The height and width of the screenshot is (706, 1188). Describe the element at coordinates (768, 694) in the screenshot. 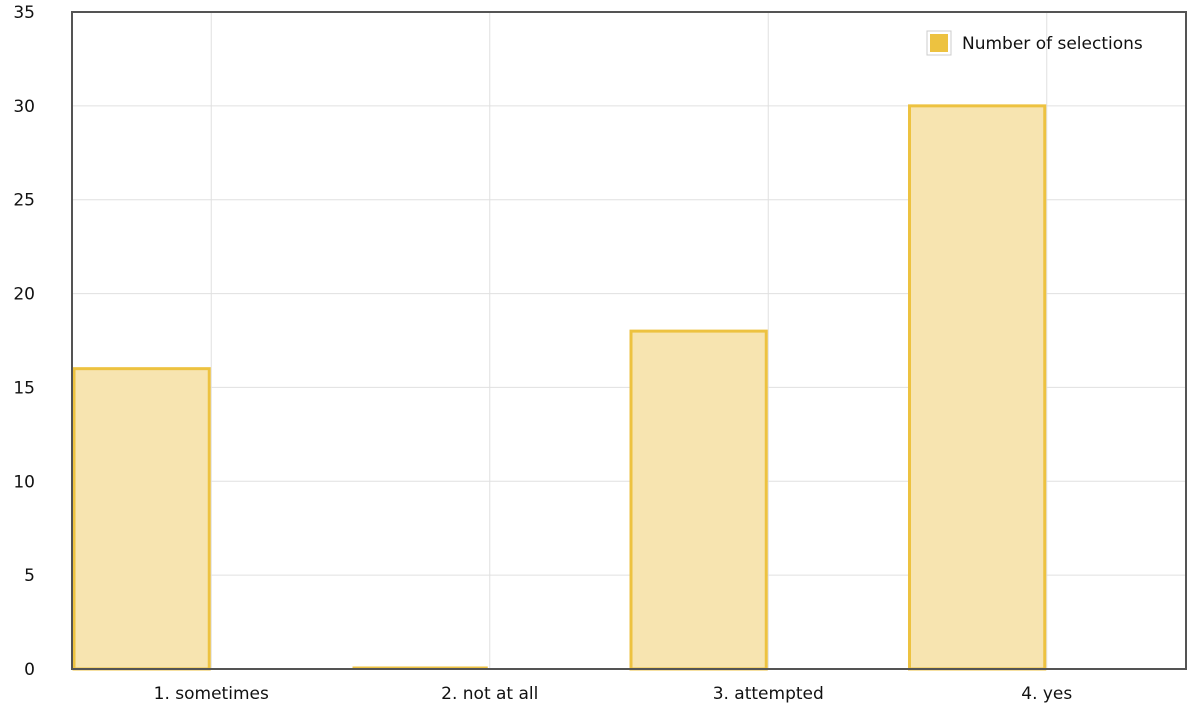

I see `x-tick-label: 3. attempted` at that location.